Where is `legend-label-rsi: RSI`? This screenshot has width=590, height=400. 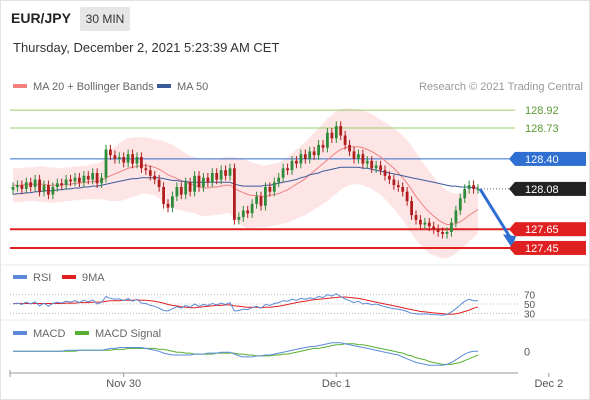 legend-label-rsi: RSI is located at coordinates (42, 278).